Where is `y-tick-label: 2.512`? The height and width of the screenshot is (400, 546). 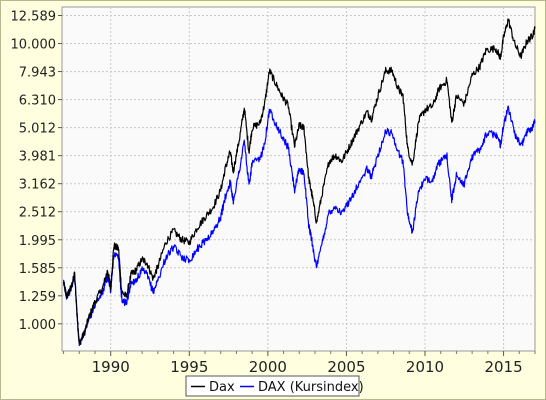
y-tick-label: 2.512 is located at coordinates (37, 213).